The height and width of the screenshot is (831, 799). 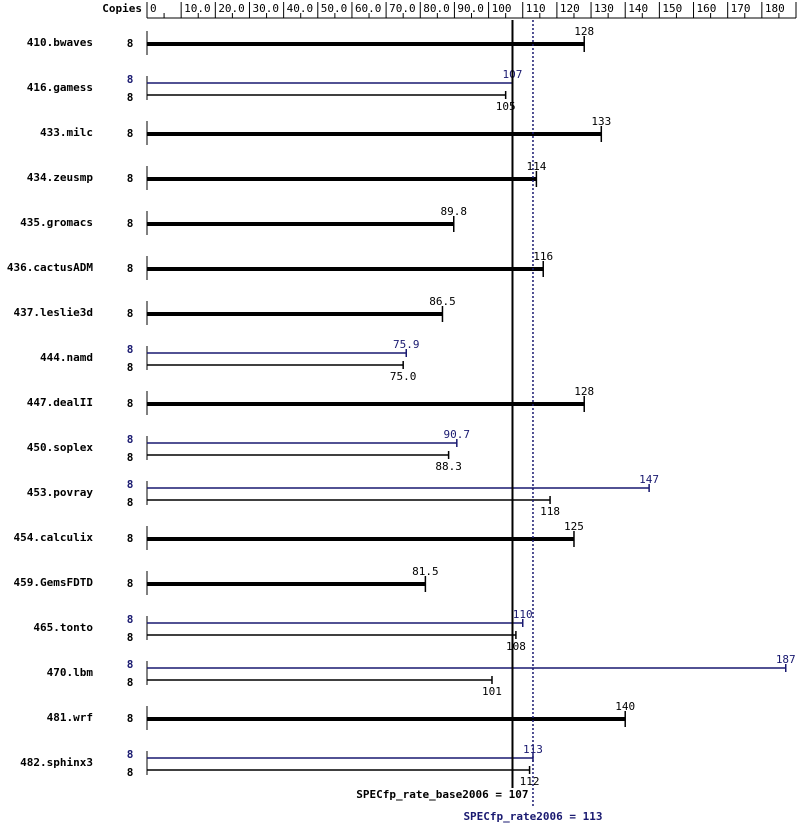 What do you see at coordinates (436, 8) in the screenshot?
I see `x-tick-label: 80.0` at bounding box center [436, 8].